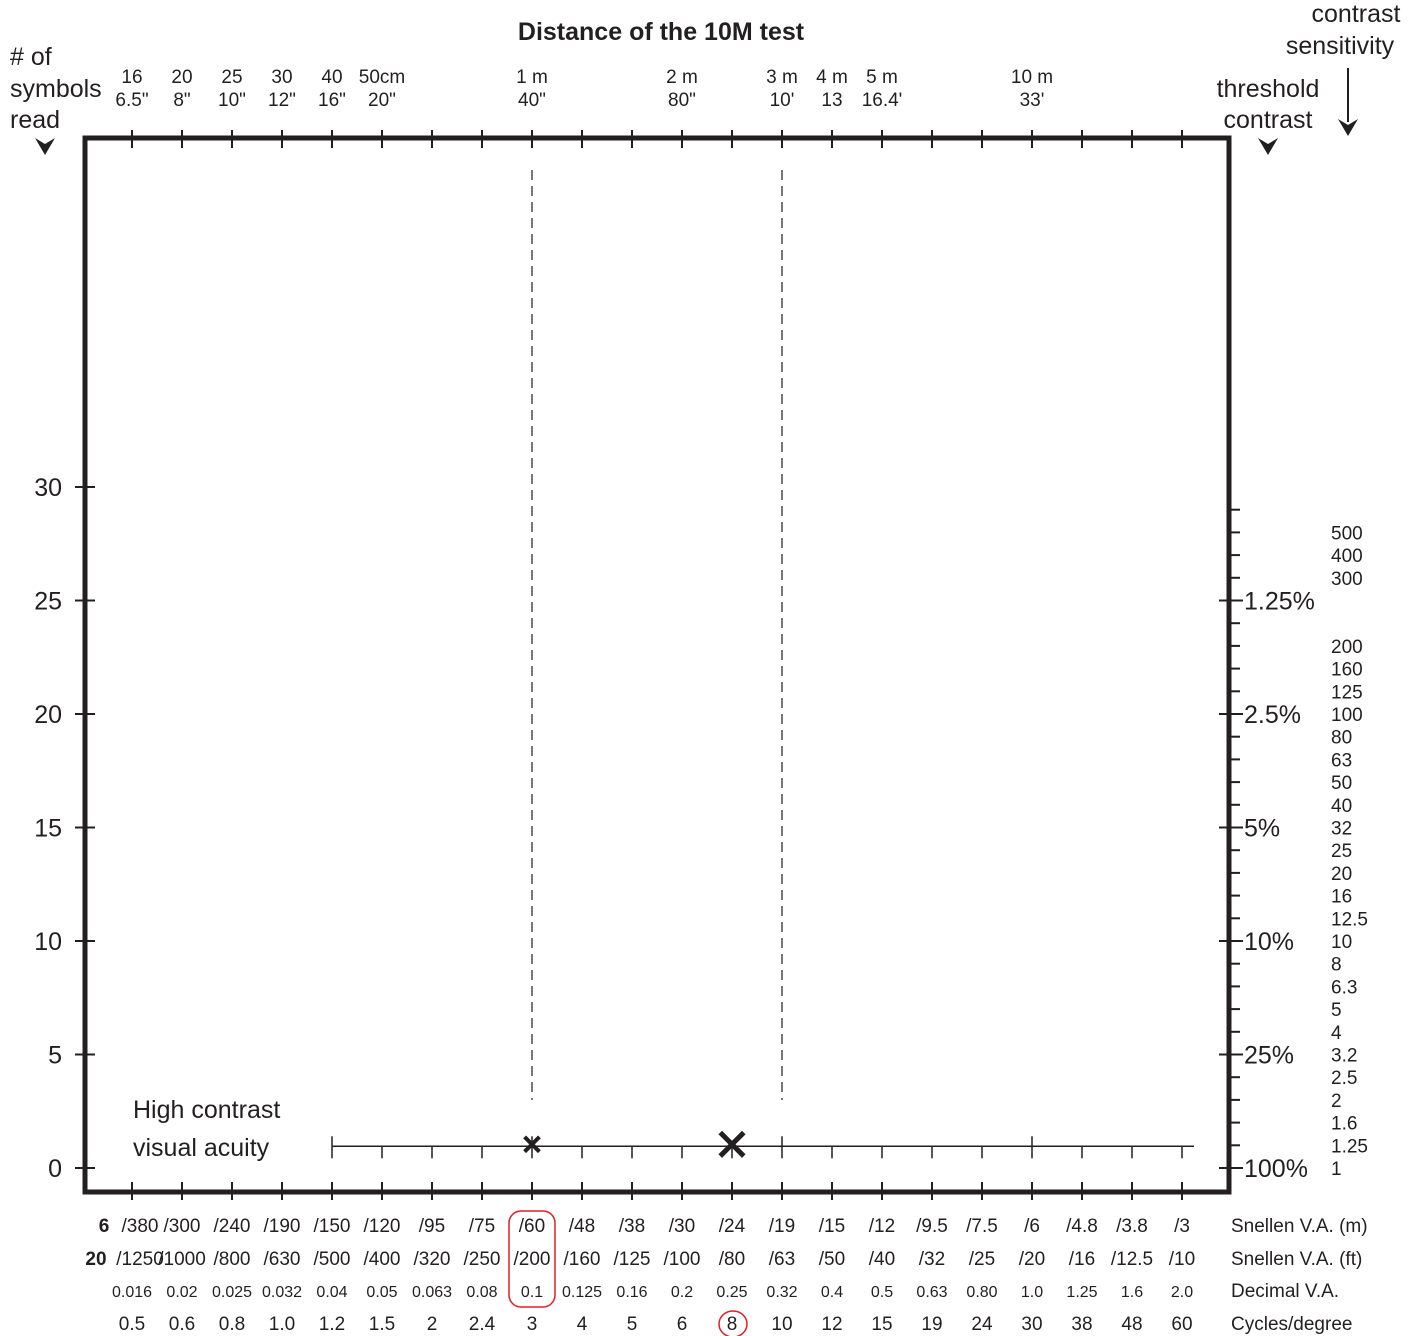 This screenshot has width=1413, height=1336. I want to click on bottom-row-label: Cycles/degree, so click(1291, 1324).